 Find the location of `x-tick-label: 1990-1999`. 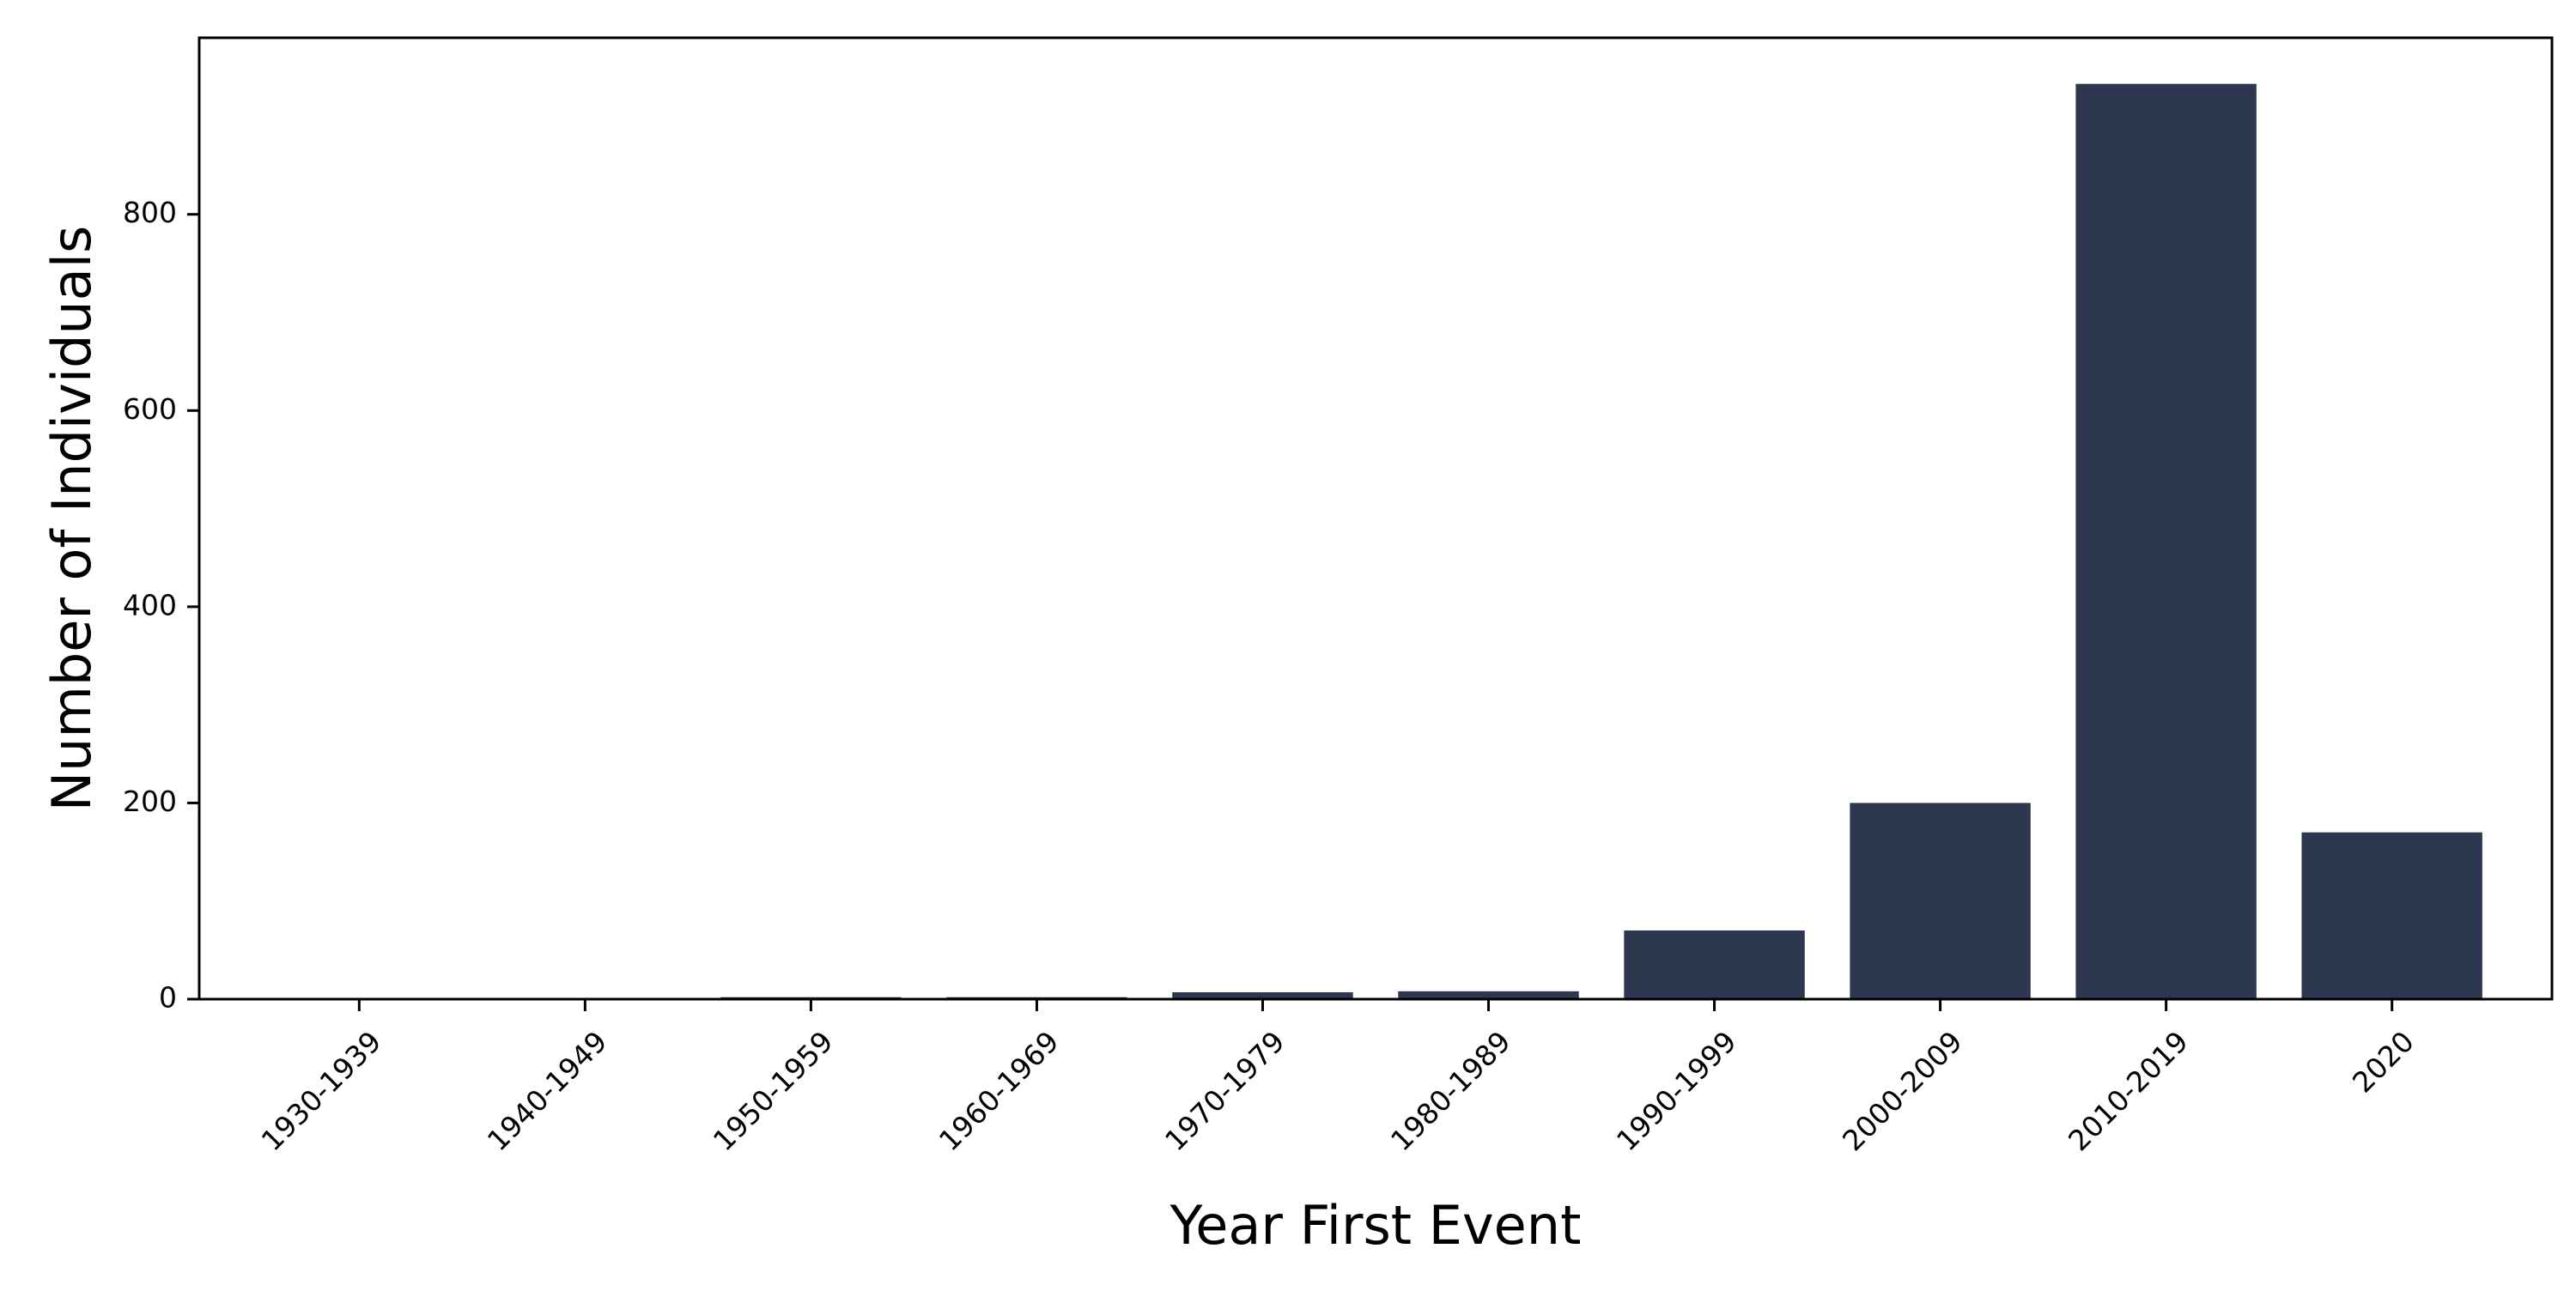

x-tick-label: 1990-1999 is located at coordinates (1676, 1092).